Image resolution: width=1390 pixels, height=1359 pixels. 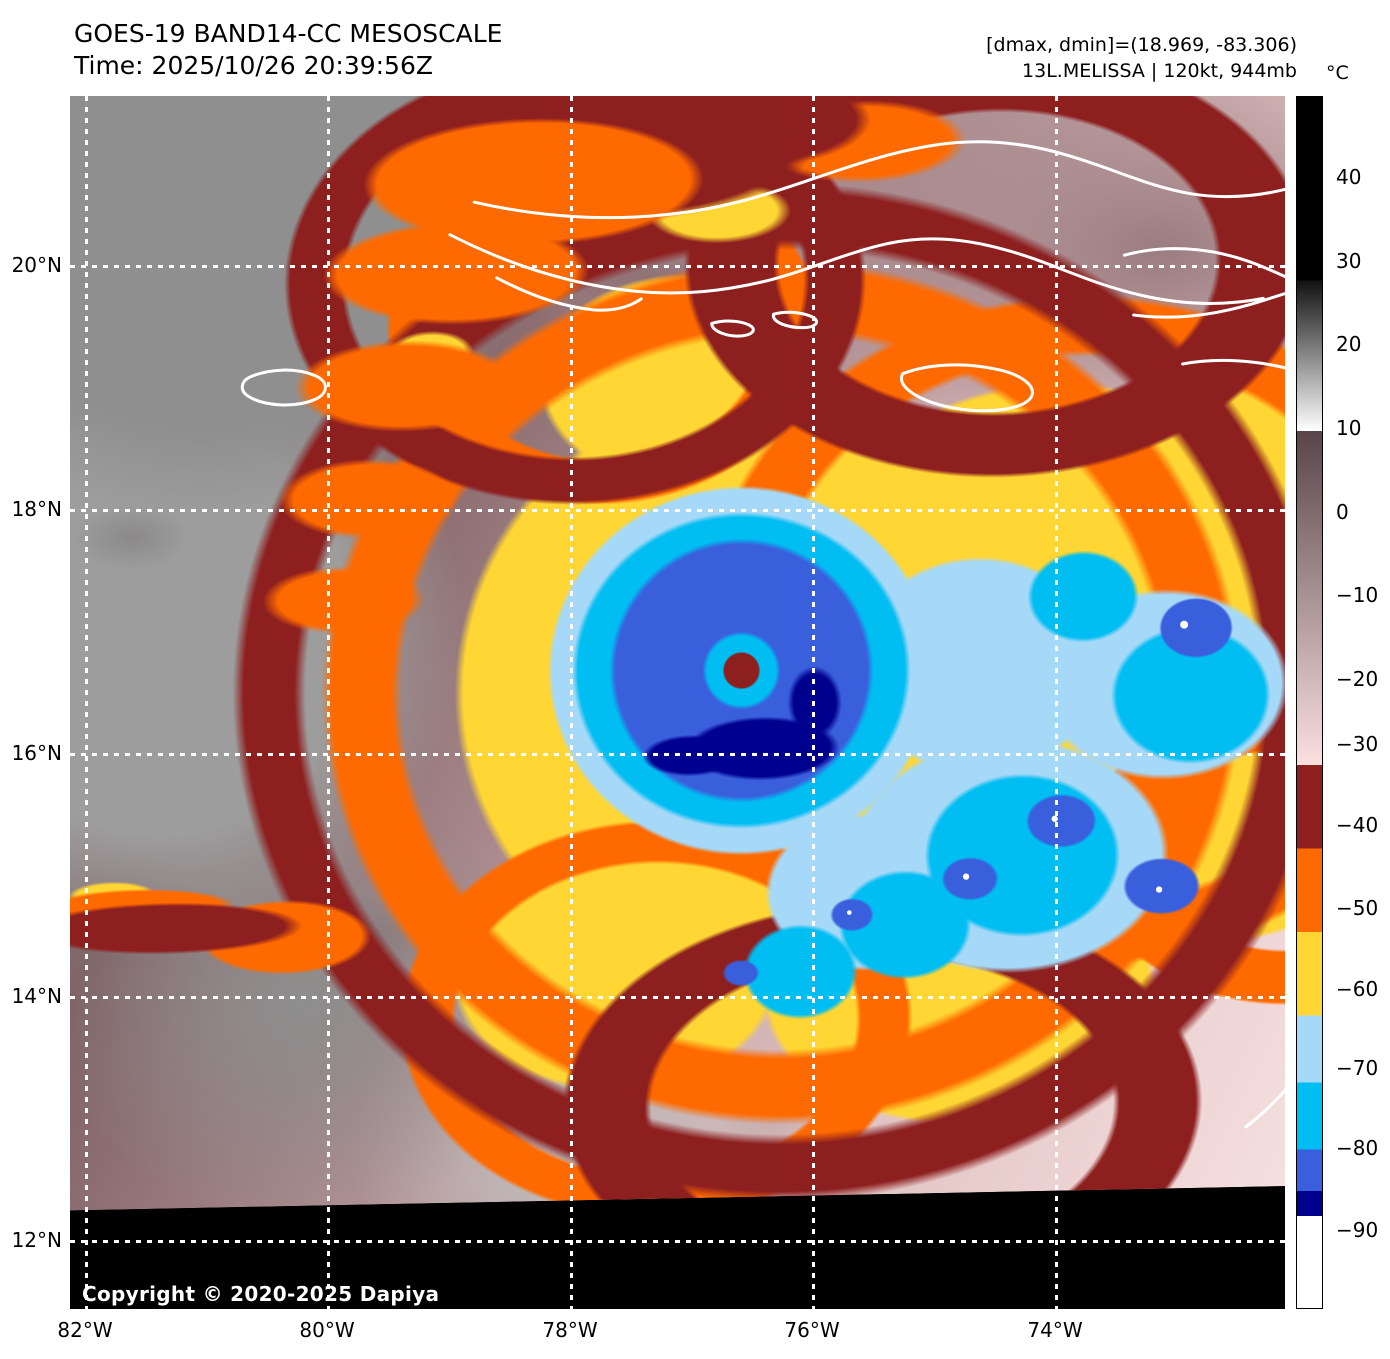 What do you see at coordinates (1337, 73) in the screenshot?
I see `colorbar-unit-label: °C` at bounding box center [1337, 73].